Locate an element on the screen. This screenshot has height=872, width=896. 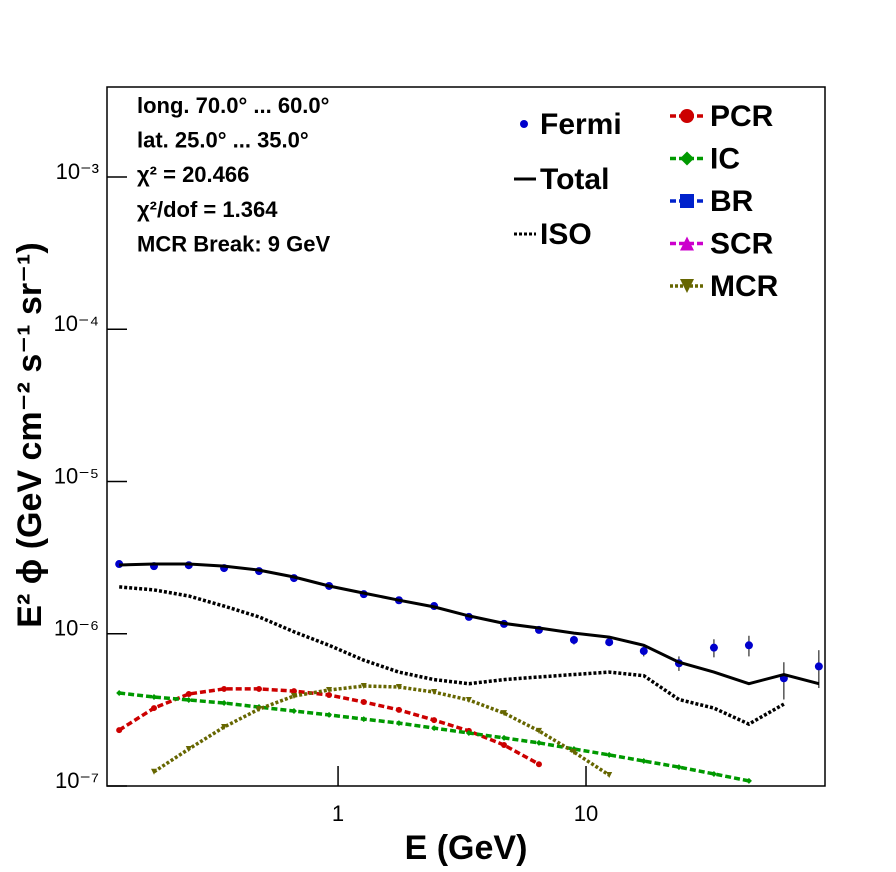
legend-label: SCR is located at coordinates (742, 243).